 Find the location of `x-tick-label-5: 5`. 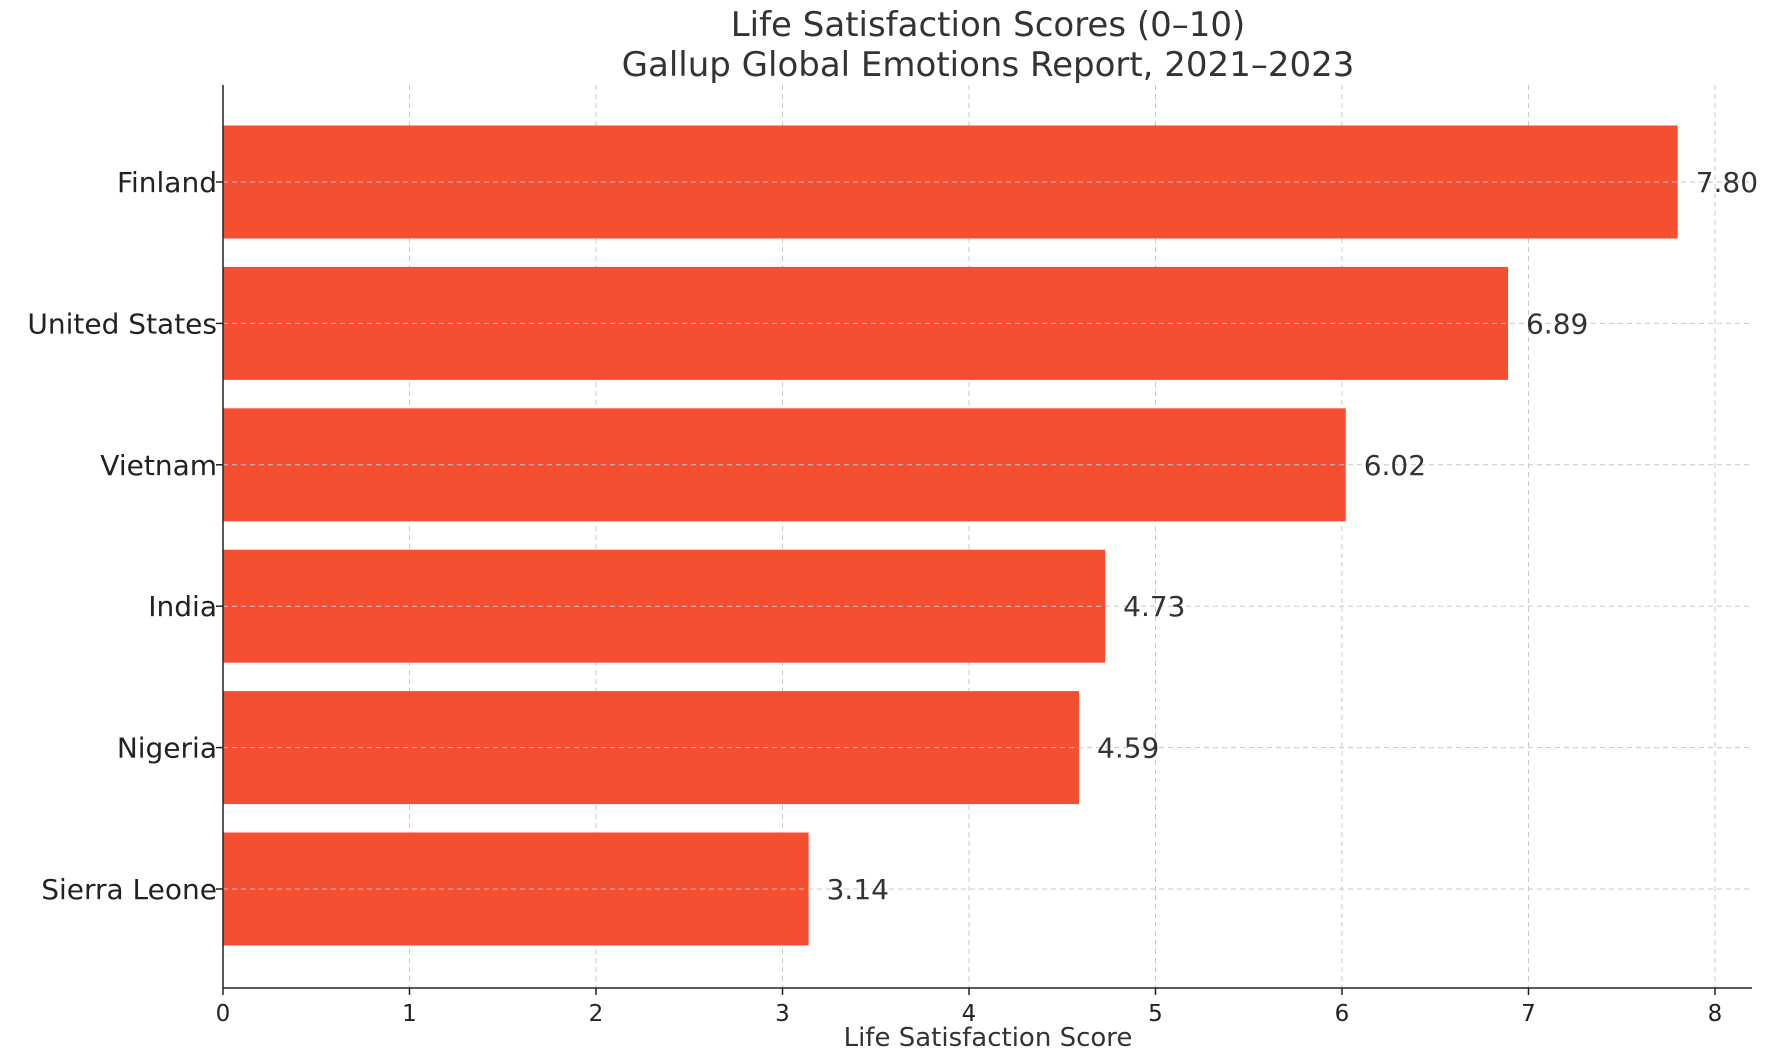

x-tick-label-5: 5 is located at coordinates (1155, 1014).